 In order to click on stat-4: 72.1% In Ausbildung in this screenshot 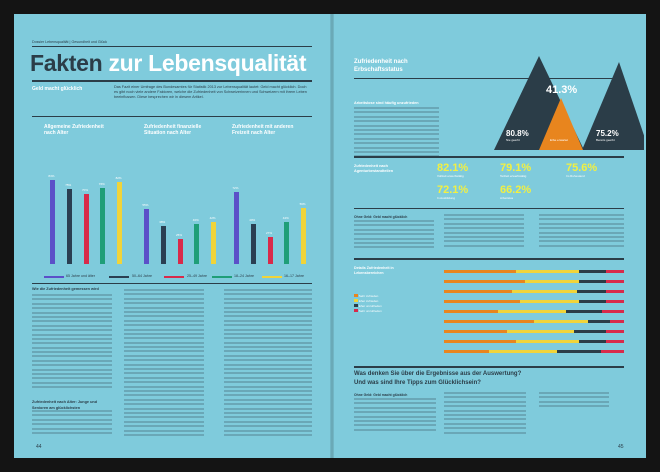, I will do `click(452, 192)`.